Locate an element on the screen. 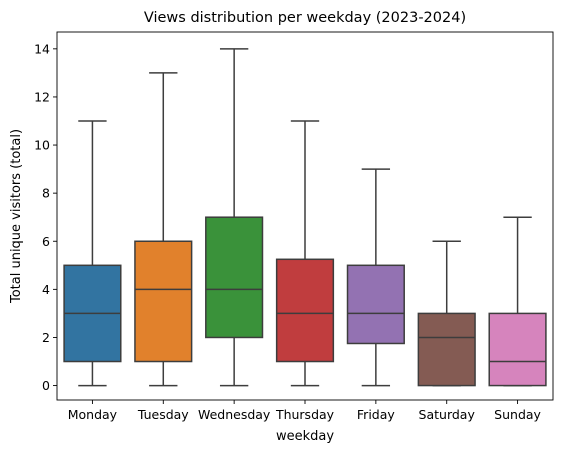  x-tick-label: Thursday is located at coordinates (305, 414).